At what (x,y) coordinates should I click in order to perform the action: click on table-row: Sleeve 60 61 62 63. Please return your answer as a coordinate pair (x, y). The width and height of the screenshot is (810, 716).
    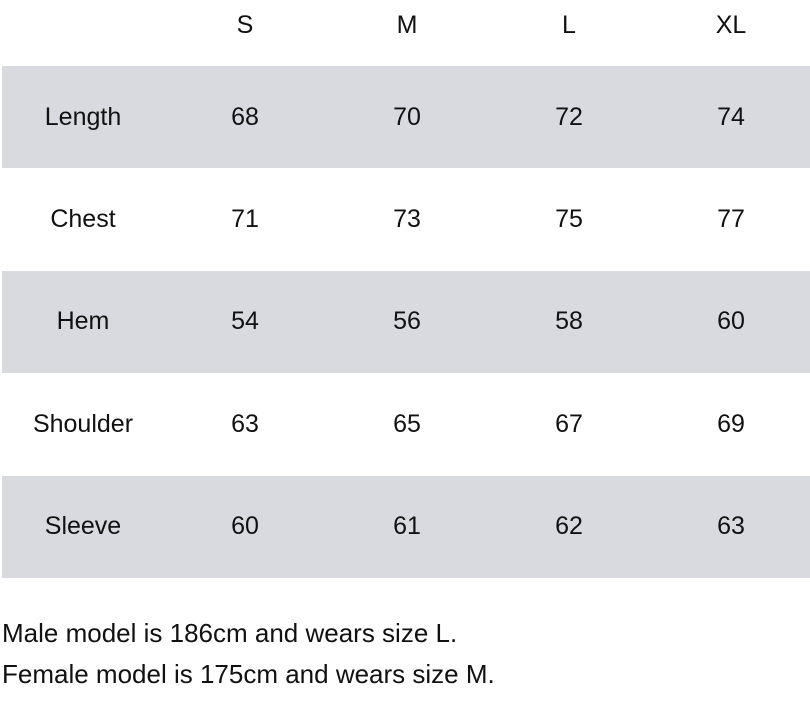
    Looking at the image, I should click on (406, 526).